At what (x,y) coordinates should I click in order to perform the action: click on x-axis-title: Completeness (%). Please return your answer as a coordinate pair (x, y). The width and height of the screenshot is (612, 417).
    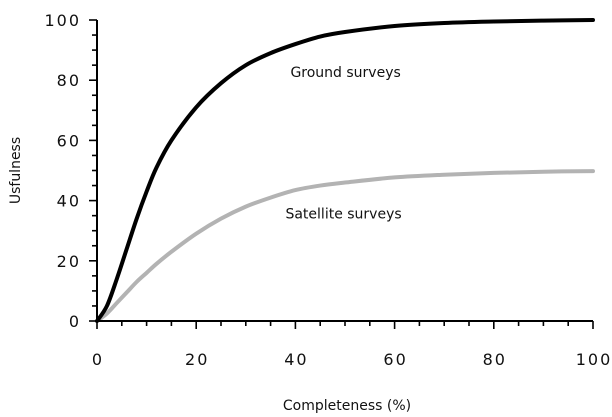
    Looking at the image, I should click on (347, 406).